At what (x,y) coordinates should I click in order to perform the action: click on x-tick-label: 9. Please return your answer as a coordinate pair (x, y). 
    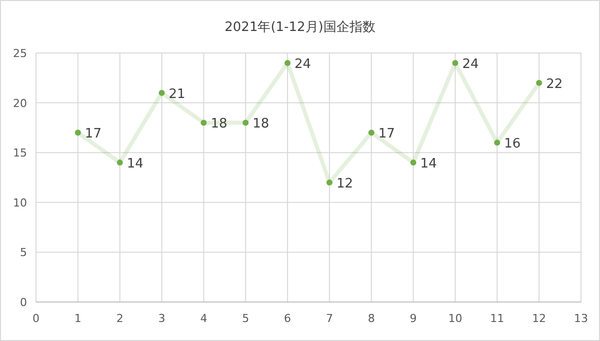
    Looking at the image, I should click on (413, 318).